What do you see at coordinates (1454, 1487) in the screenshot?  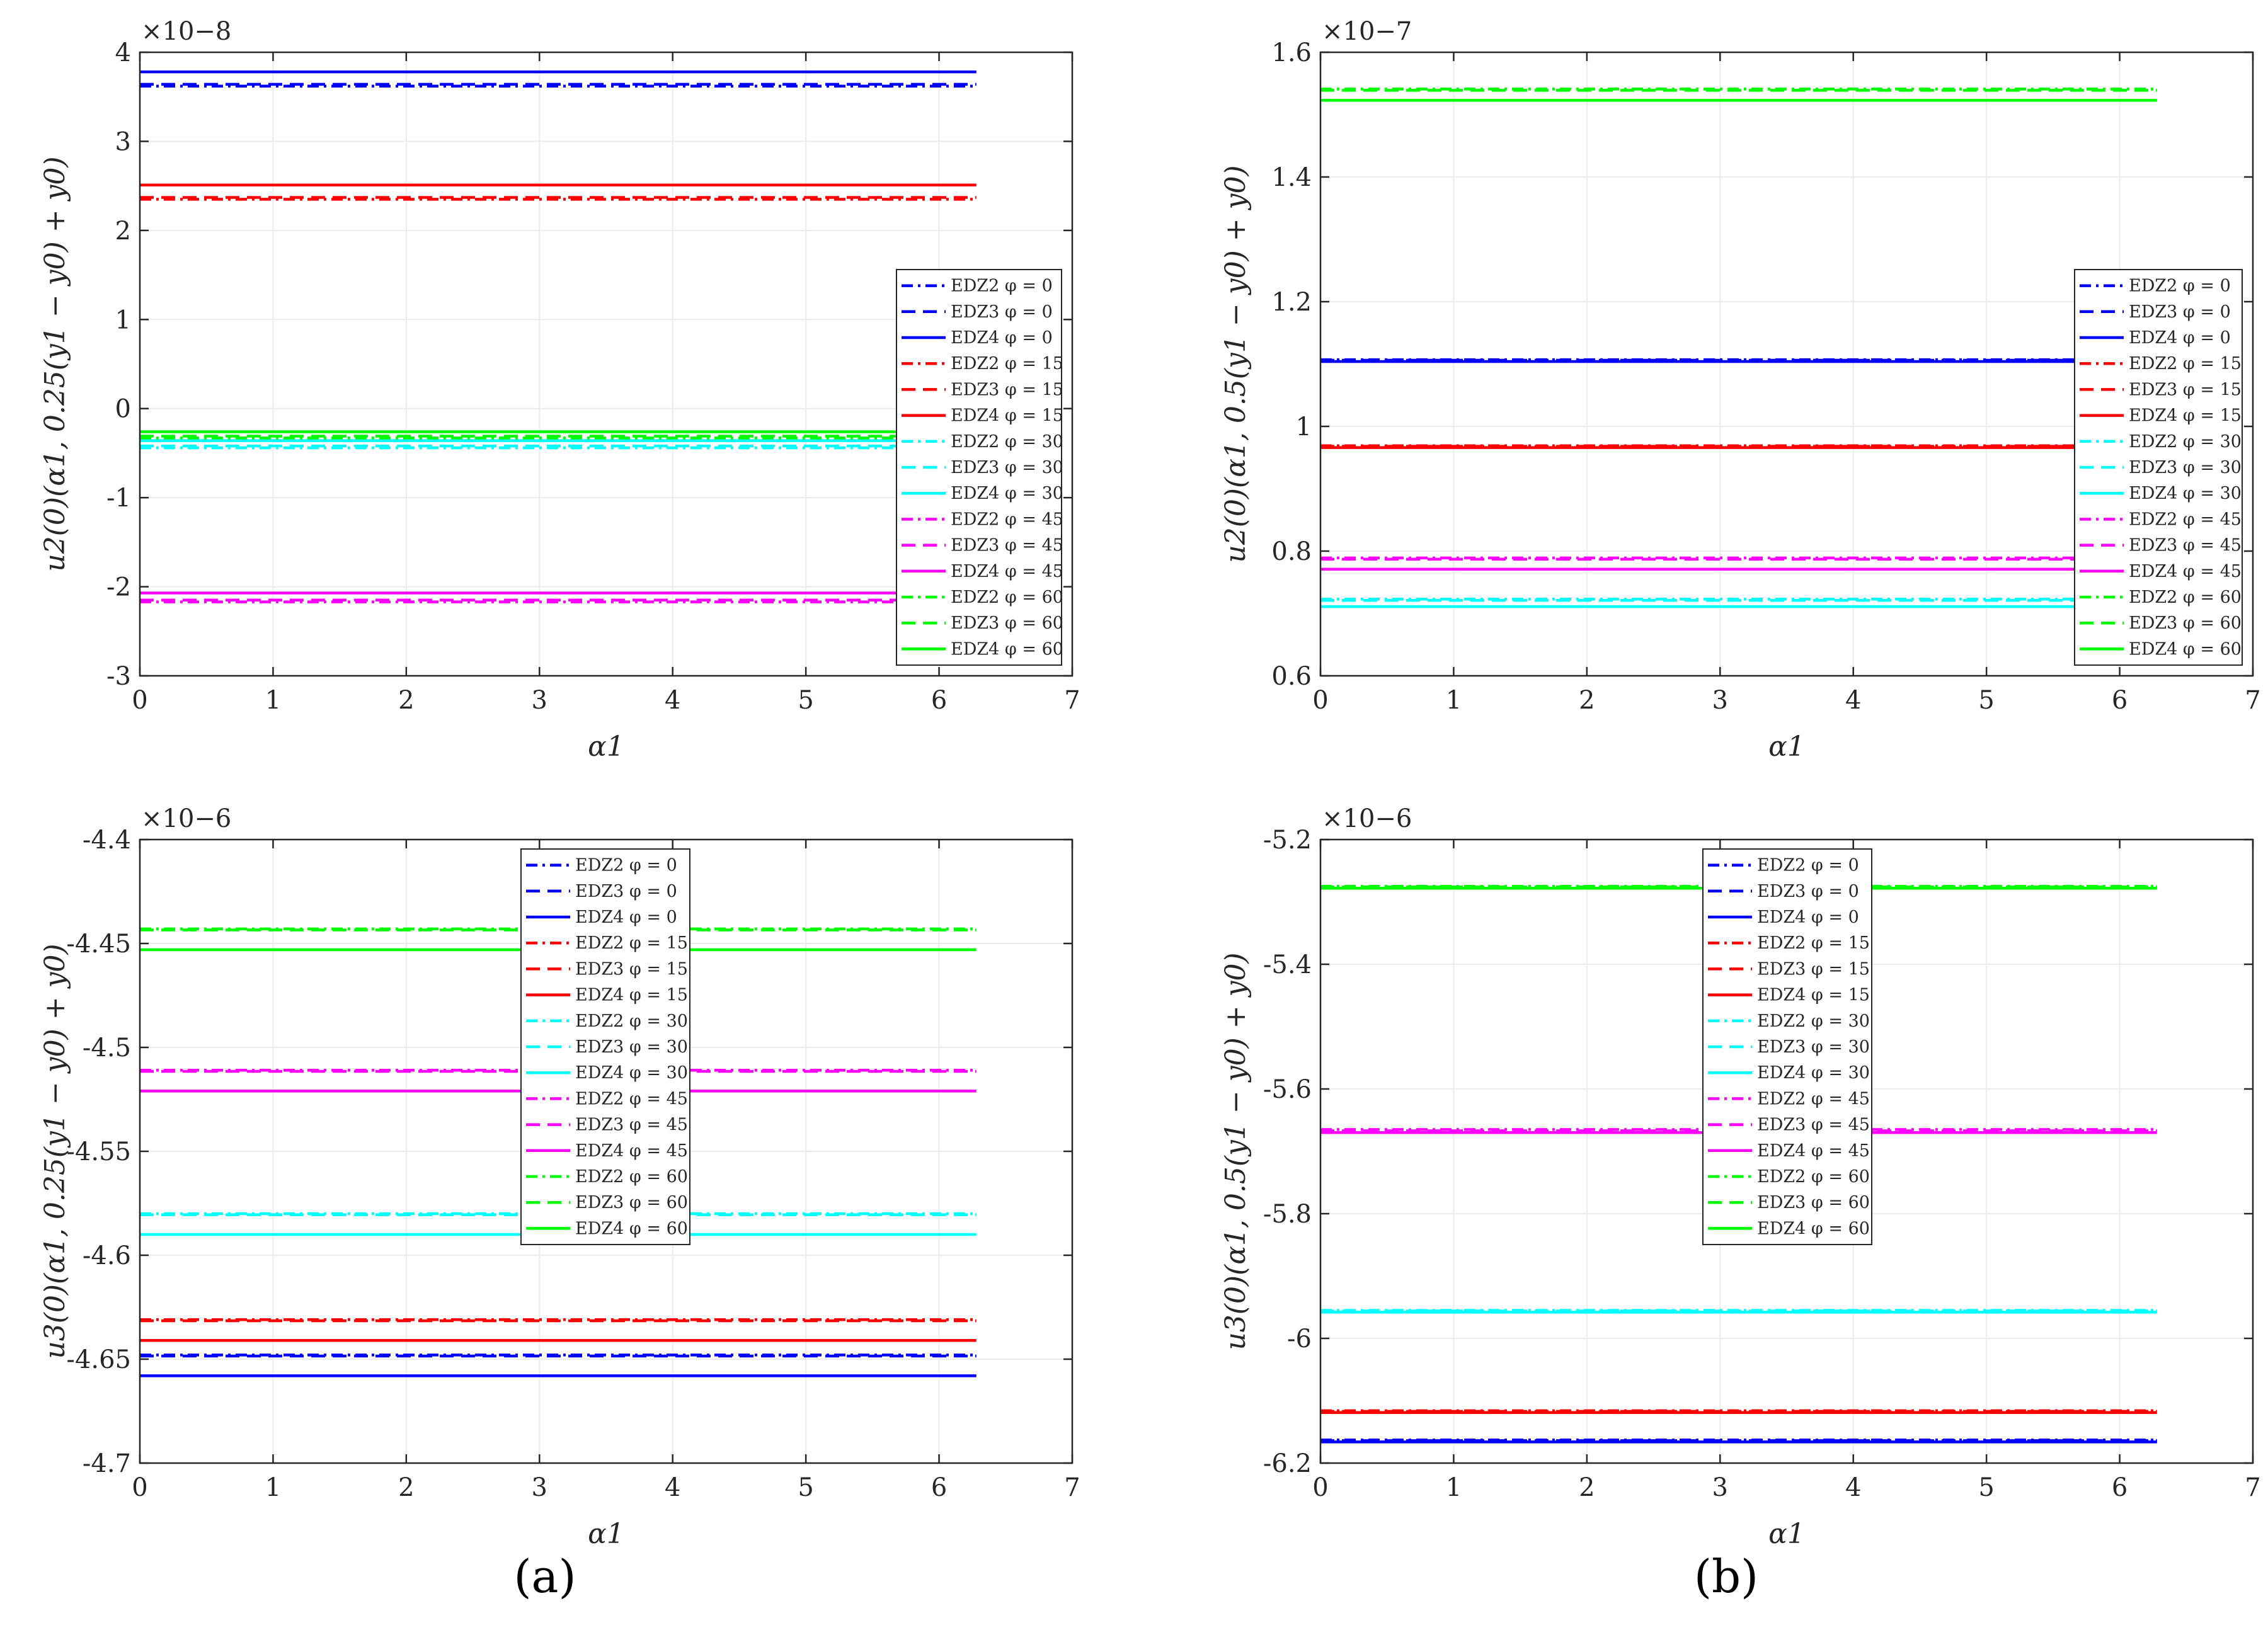 I see `chart-bottom-right-xtick-label-1: 1` at bounding box center [1454, 1487].